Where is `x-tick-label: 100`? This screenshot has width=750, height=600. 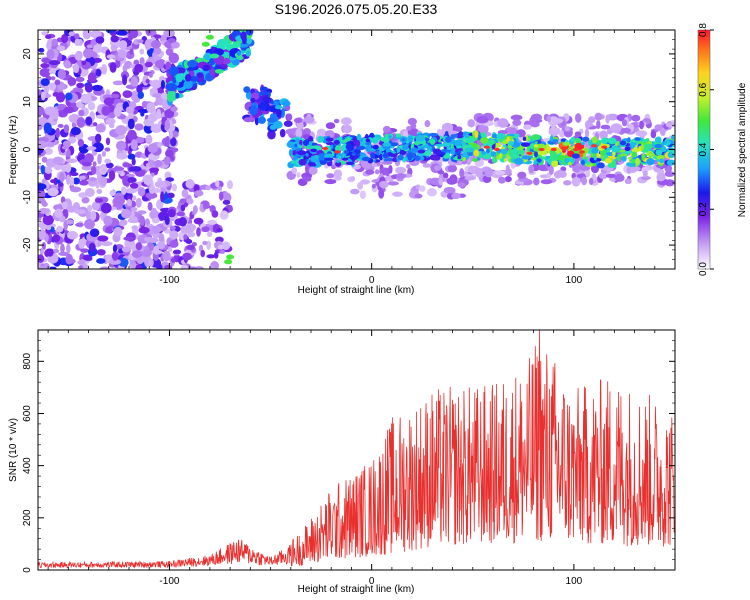
x-tick-label: 100 is located at coordinates (574, 581).